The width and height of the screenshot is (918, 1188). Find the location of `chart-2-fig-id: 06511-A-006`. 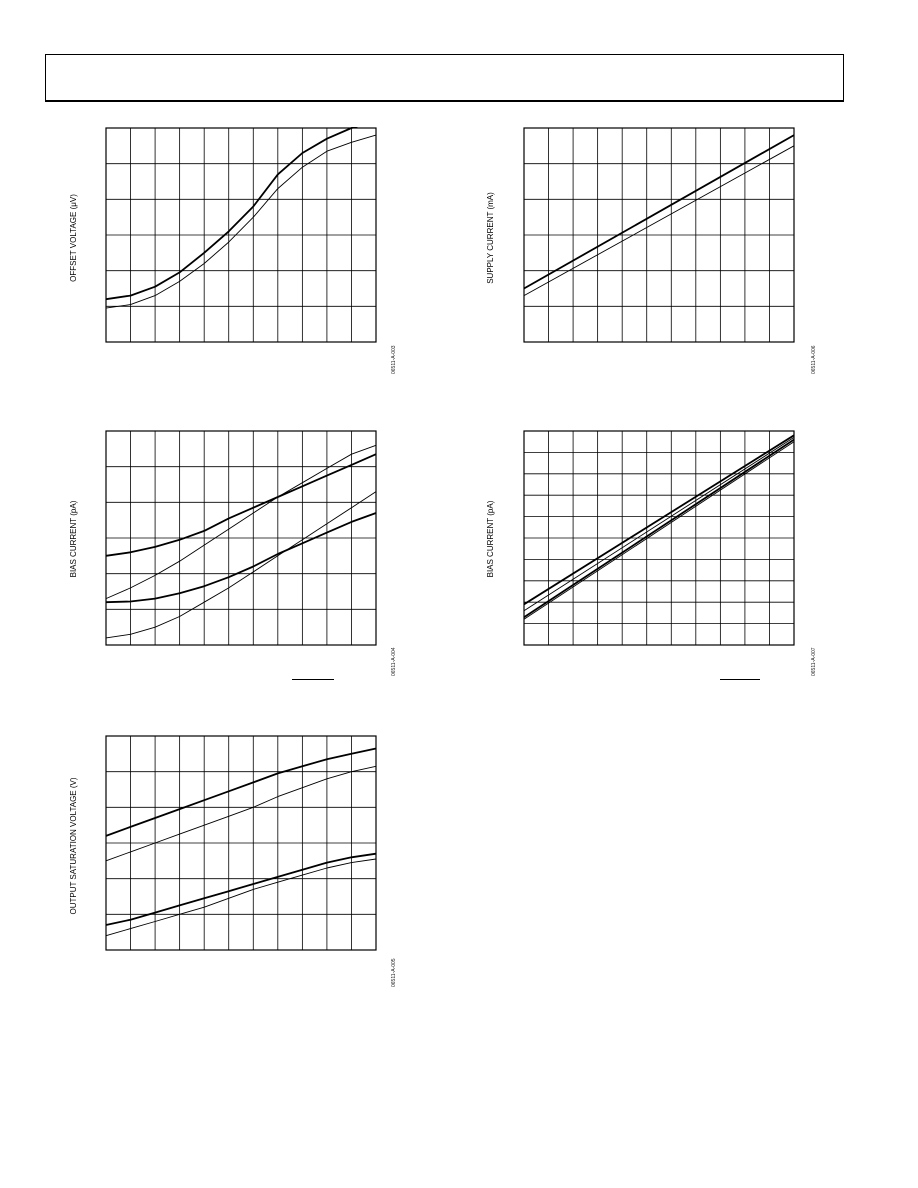

chart-2-fig-id: 06511-A-006 is located at coordinates (814, 359).